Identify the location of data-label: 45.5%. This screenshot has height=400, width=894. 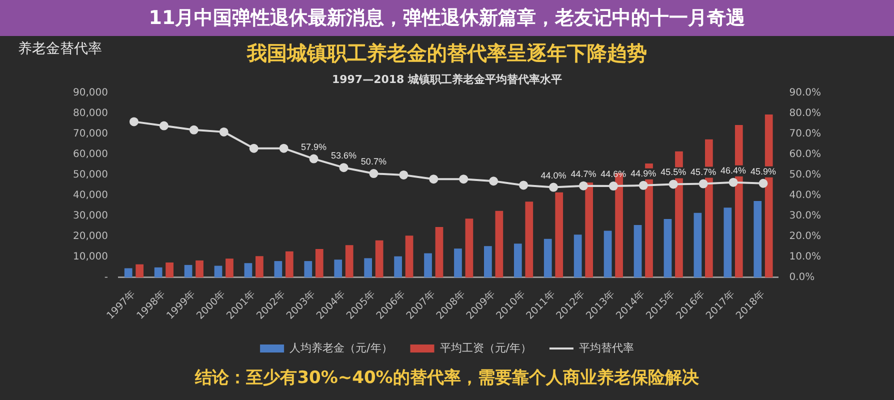
(673, 172).